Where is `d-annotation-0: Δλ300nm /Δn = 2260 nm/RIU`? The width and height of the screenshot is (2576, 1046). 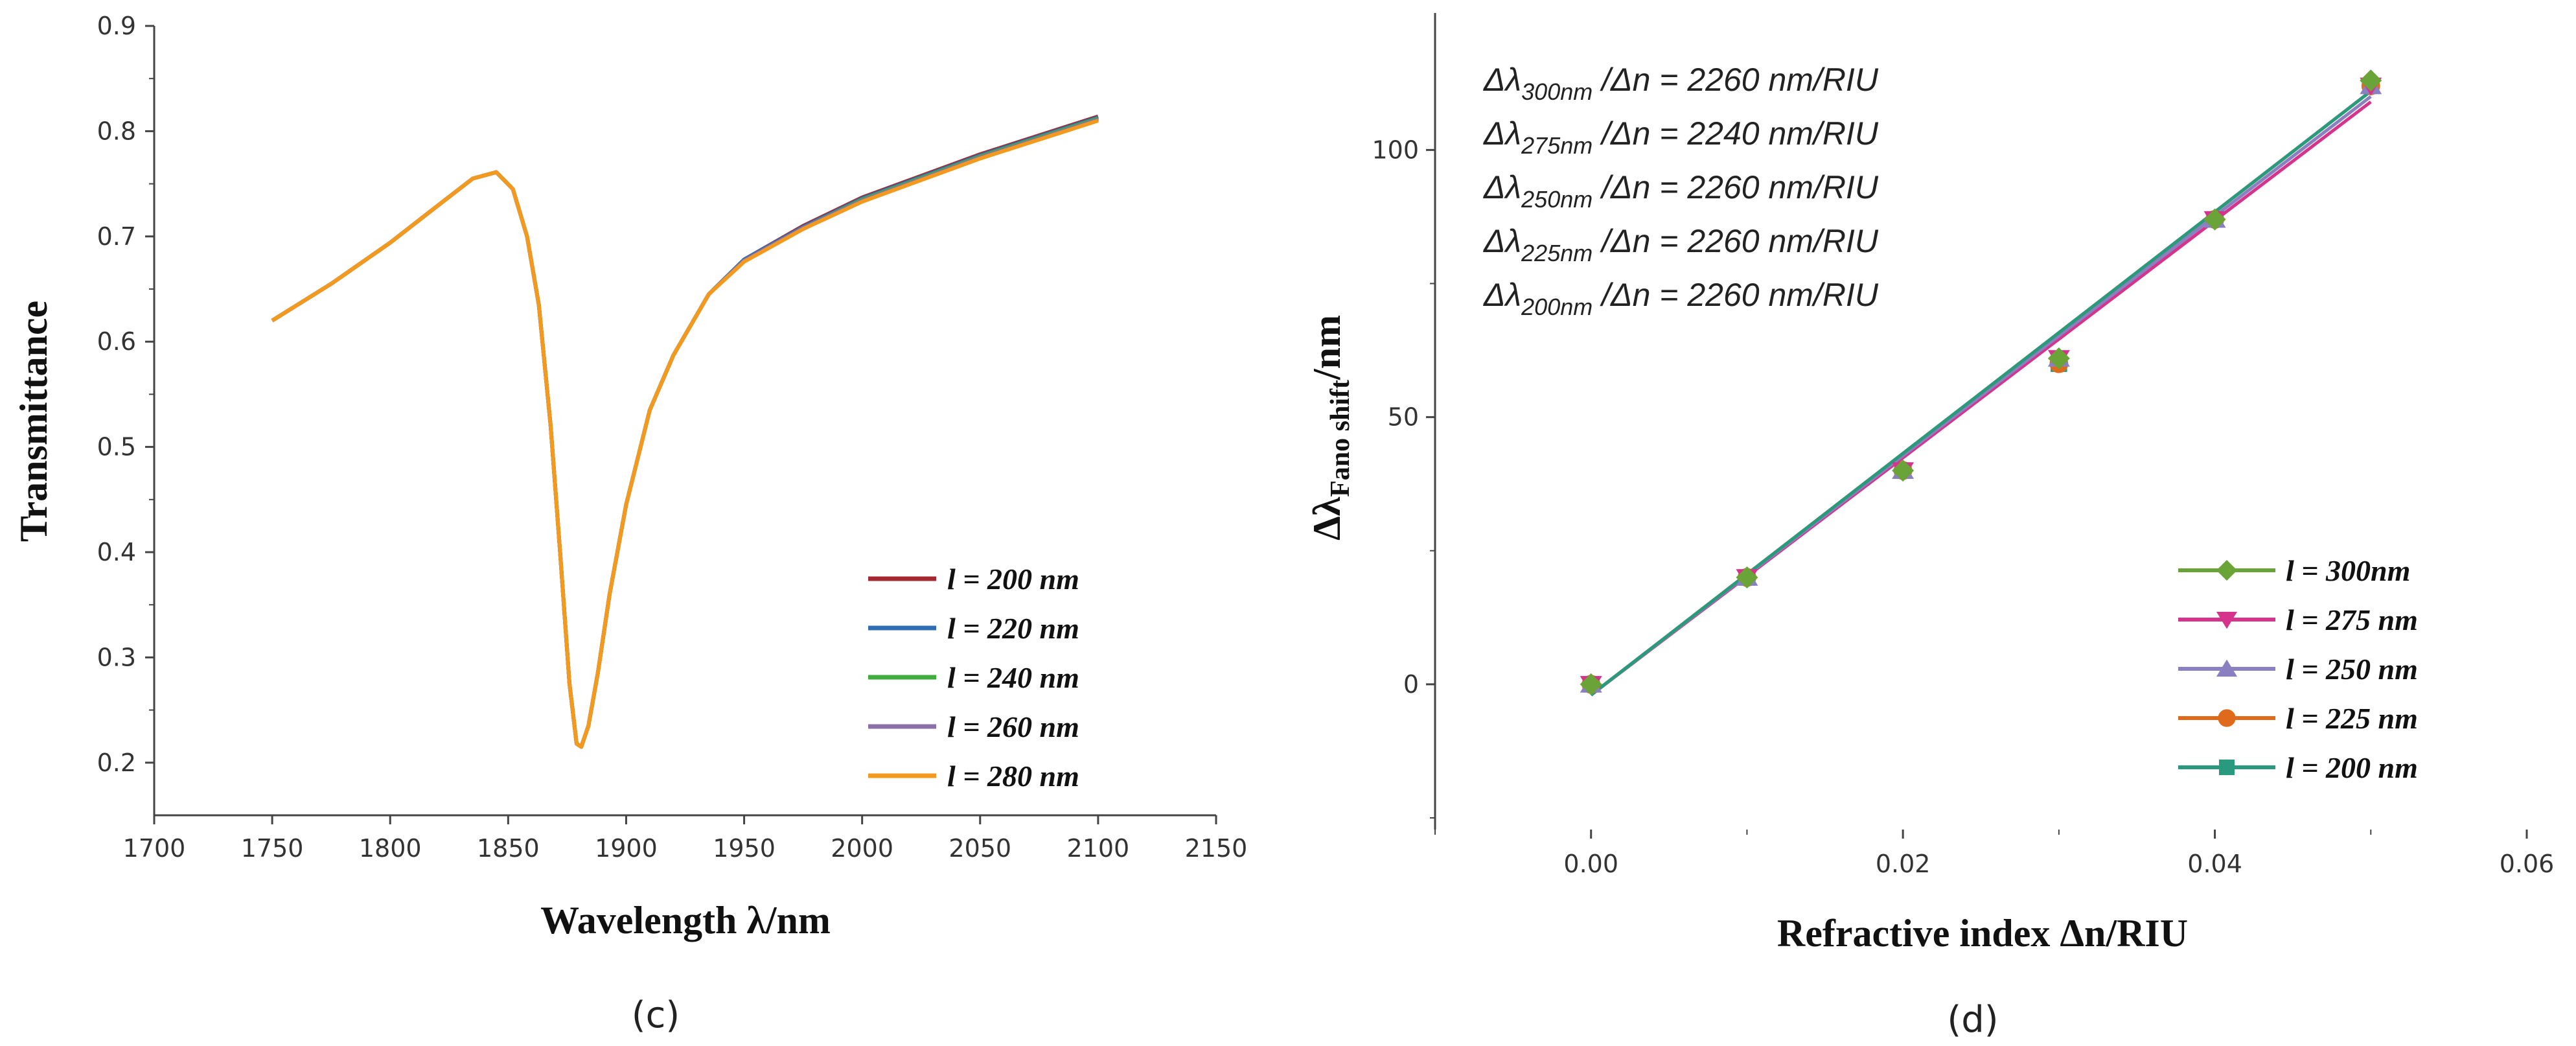
d-annotation-0: Δλ300nm /Δn = 2260 nm/RIU is located at coordinates (1681, 83).